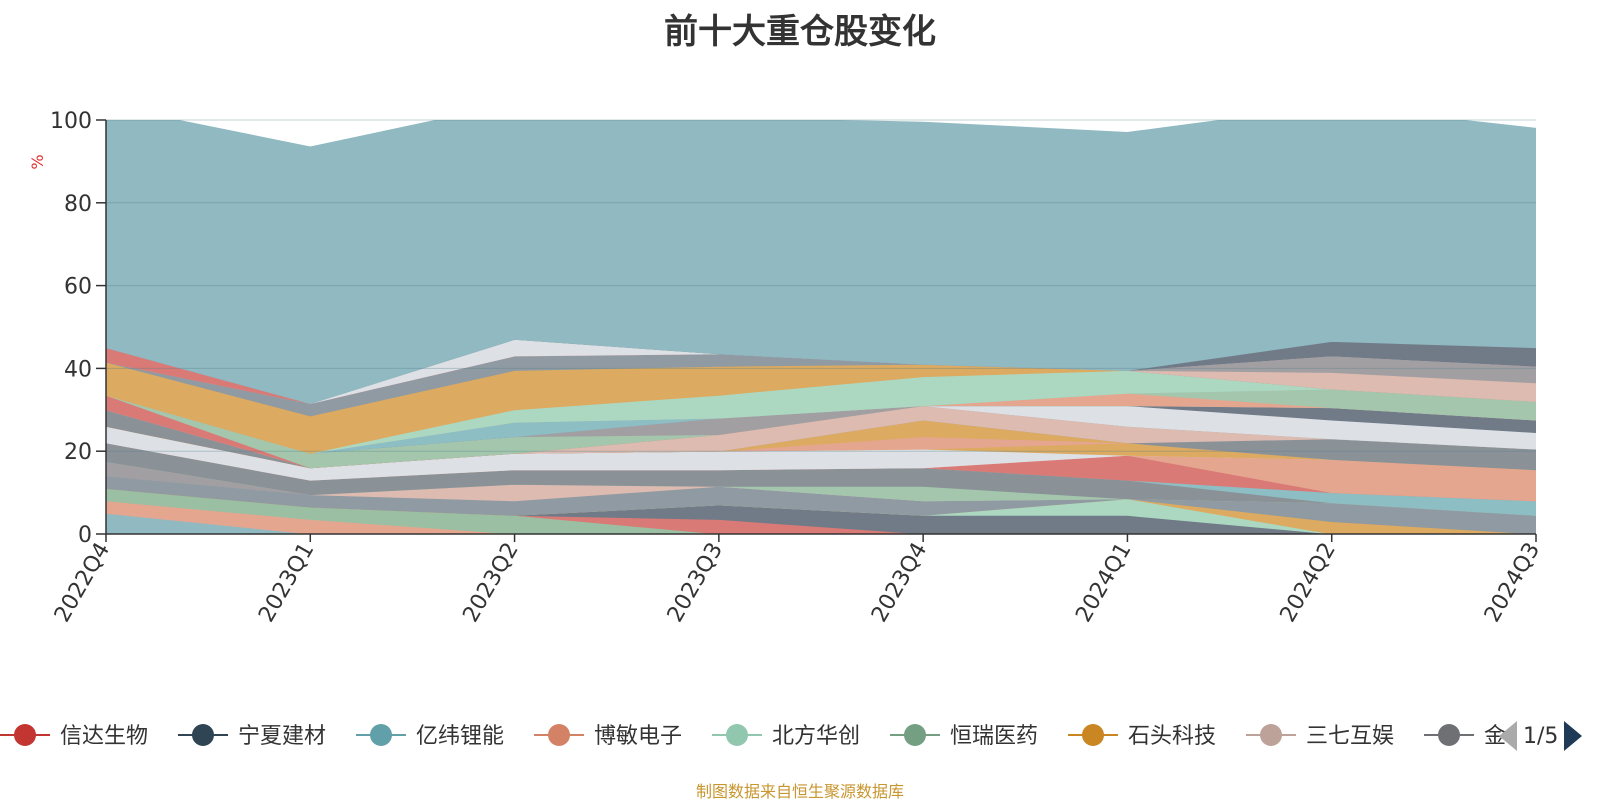  Describe the element at coordinates (490, 583) in the screenshot. I see `x-tick-label: 2023Q2` at that location.